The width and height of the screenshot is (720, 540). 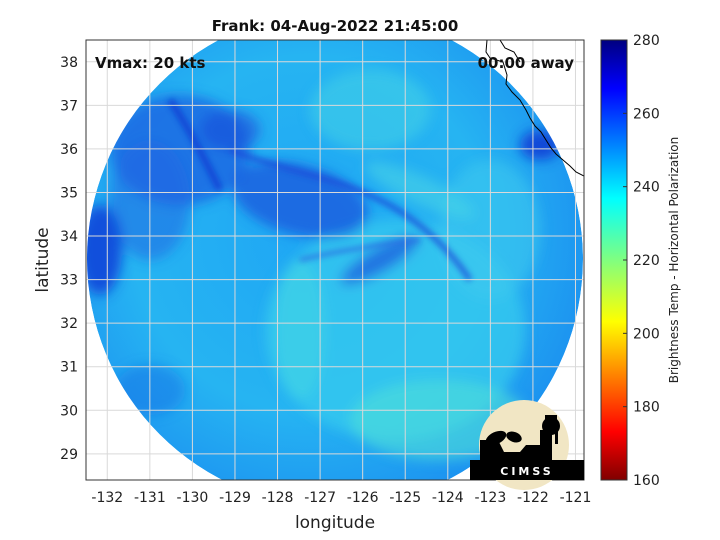 I want to click on colorbar-tick-labels: 160 180 200 220 240 260 280, so click(x=641, y=261).